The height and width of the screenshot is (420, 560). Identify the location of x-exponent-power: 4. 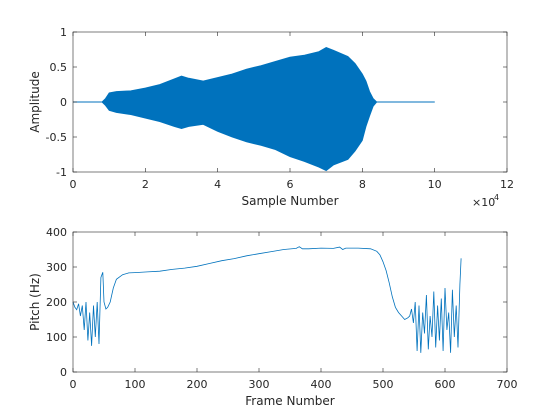
(496, 197).